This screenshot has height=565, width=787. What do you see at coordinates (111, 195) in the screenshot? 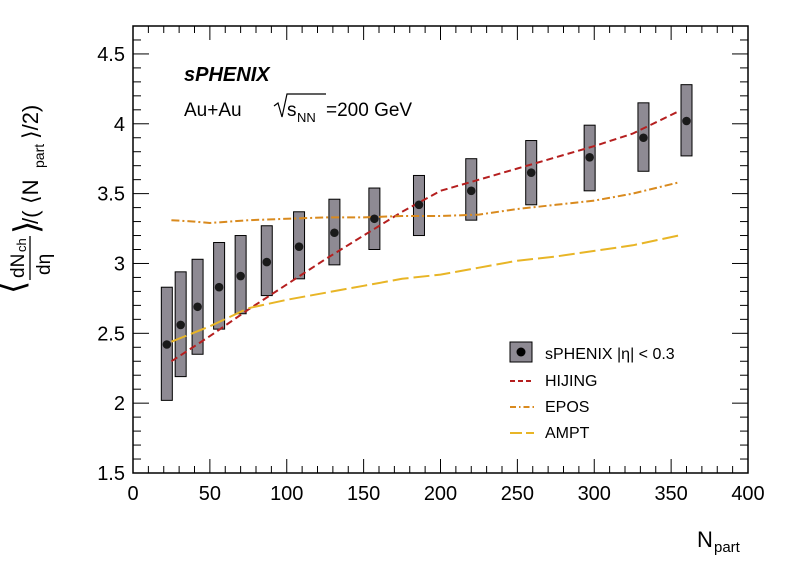
I see `y-tick-label: 3.5` at bounding box center [111, 195].